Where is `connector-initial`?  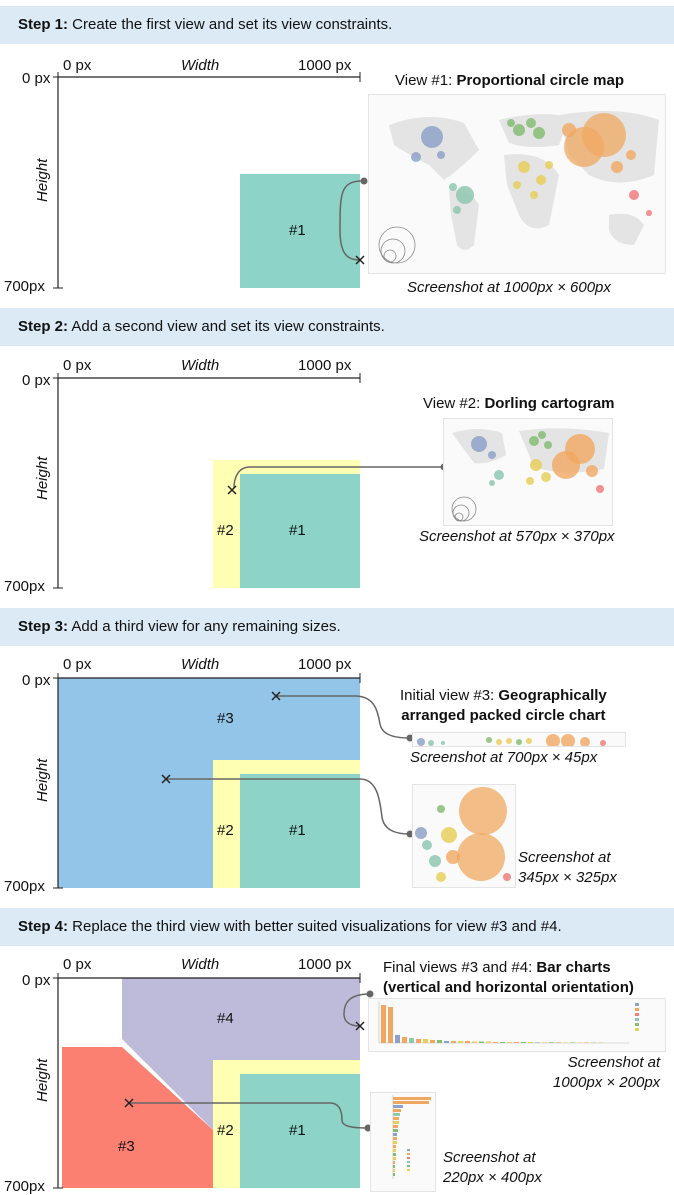 connector-initial is located at coordinates (343, 717).